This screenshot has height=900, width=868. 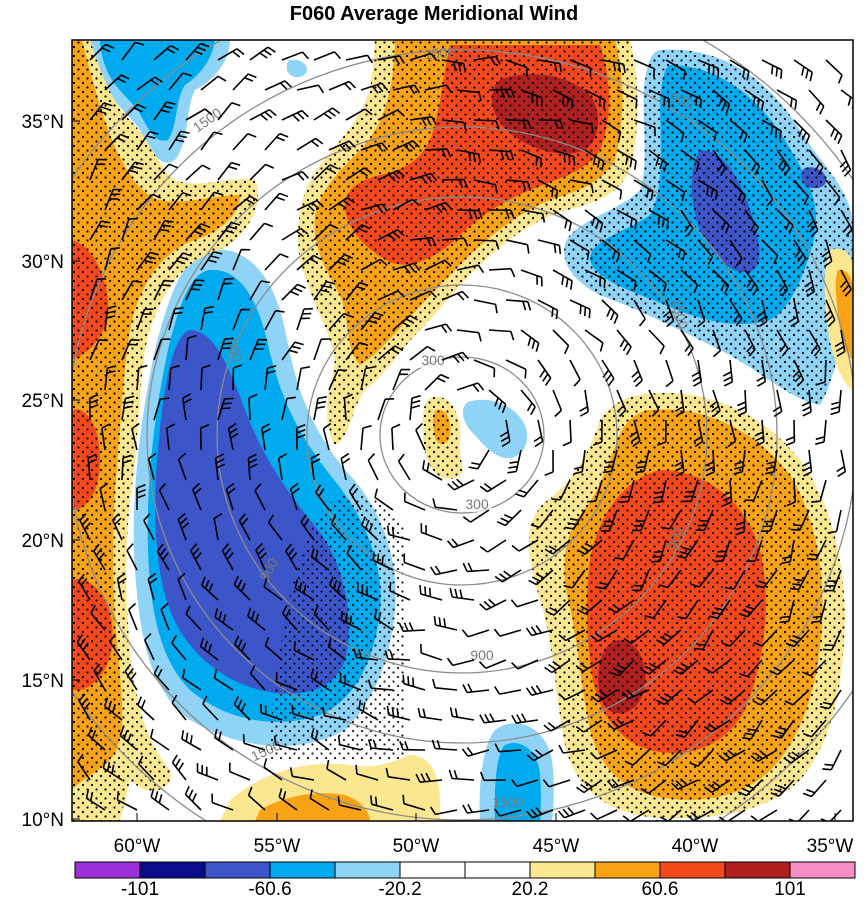 I want to click on weak-negative-blob, so click(x=495, y=429).